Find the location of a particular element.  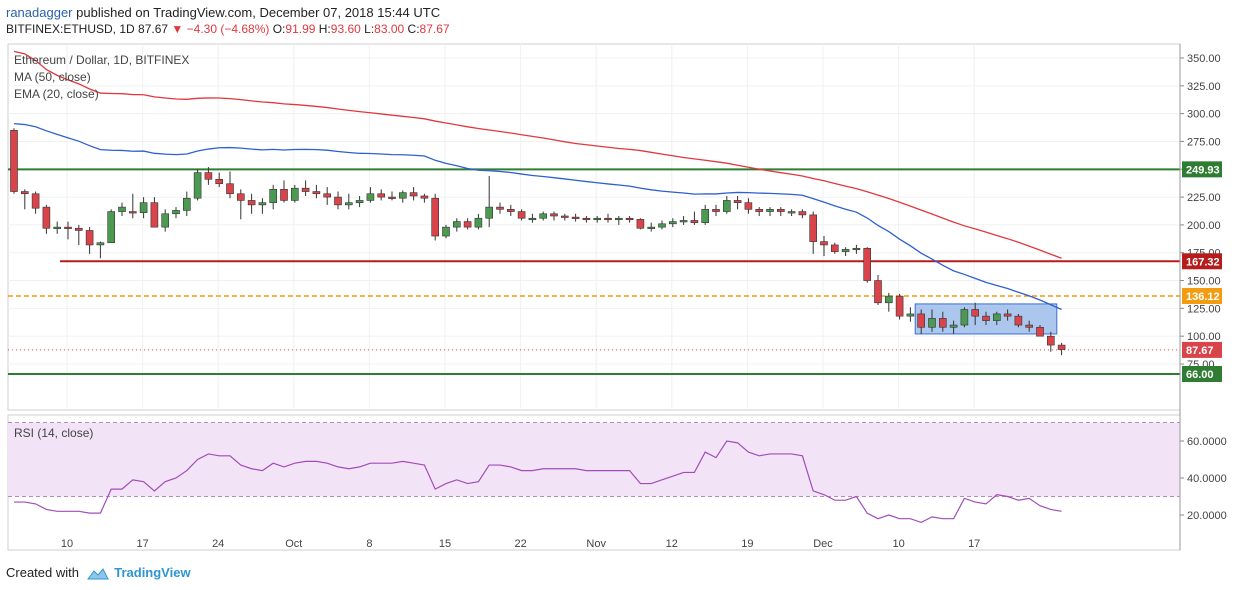

last-price-text: 87.67 is located at coordinates (153, 29).